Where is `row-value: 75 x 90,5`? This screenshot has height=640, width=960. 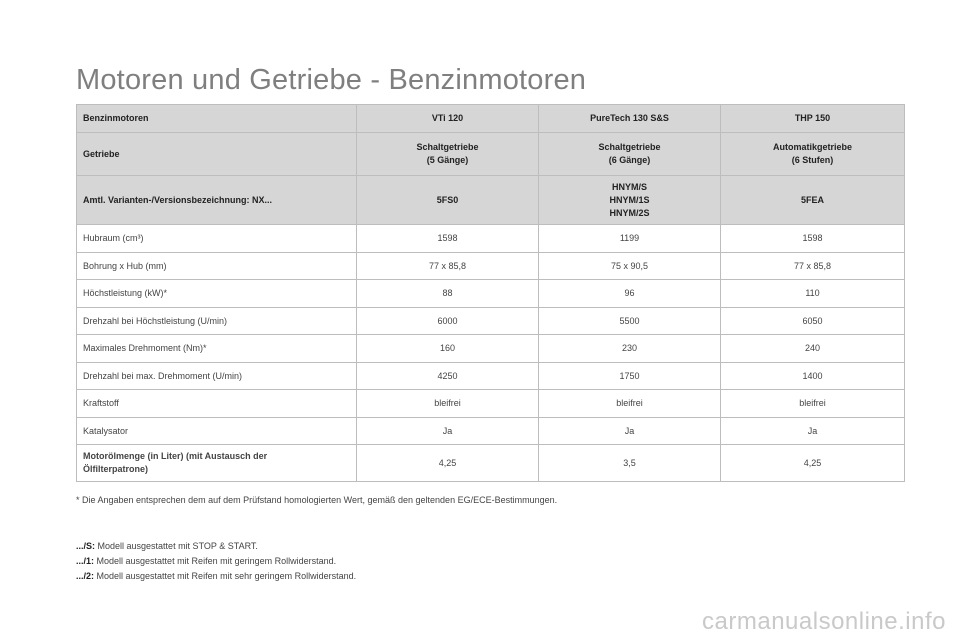
row-value: 75 x 90,5 is located at coordinates (629, 265).